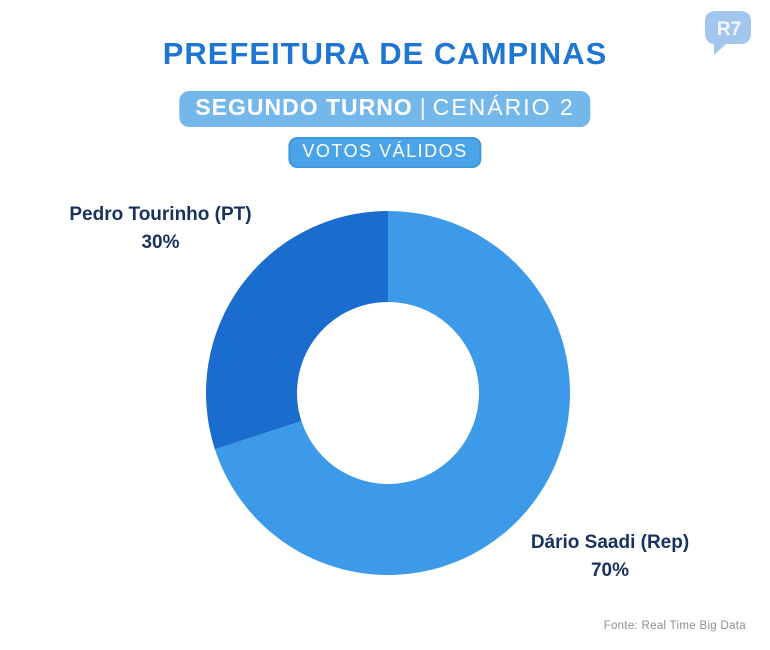 The image size is (770, 650). I want to click on round-badge-label: SEGUNDO TURNO, so click(304, 107).